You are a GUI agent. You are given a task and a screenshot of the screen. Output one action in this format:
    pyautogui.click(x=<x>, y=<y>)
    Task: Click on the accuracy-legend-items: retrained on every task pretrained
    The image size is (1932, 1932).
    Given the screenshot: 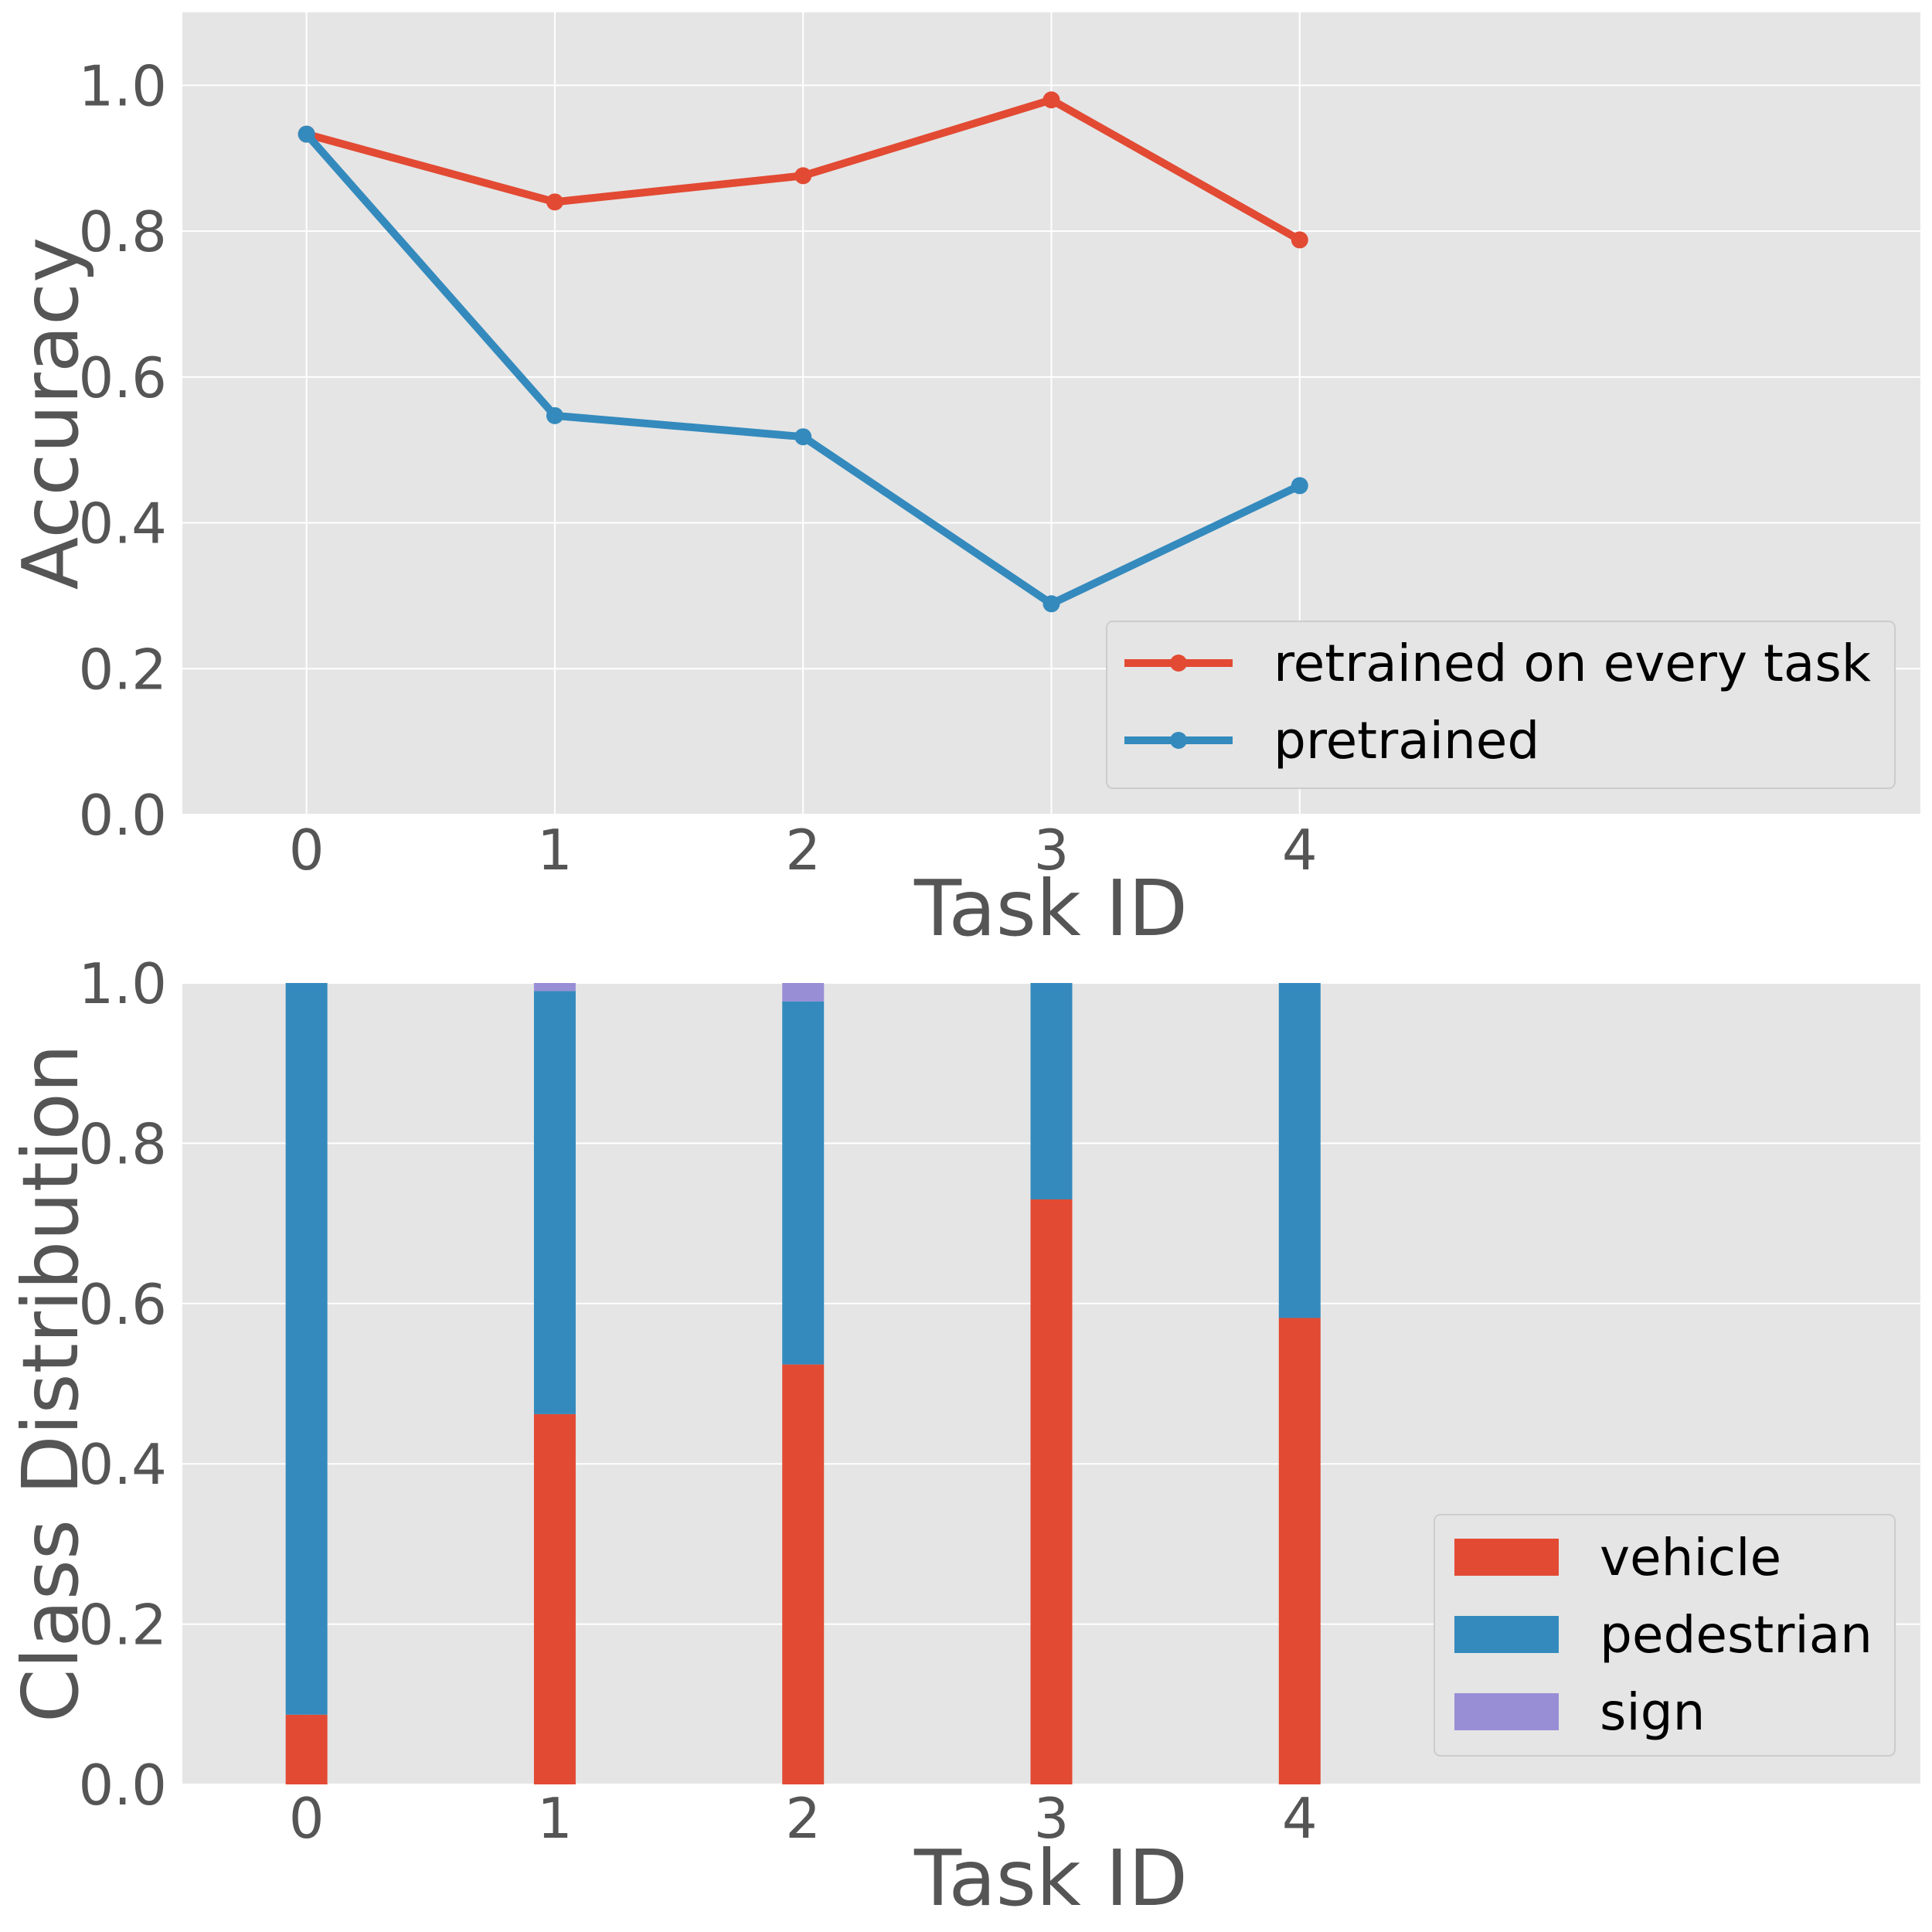 What is the action you would take?
    pyautogui.click(x=1498, y=702)
    